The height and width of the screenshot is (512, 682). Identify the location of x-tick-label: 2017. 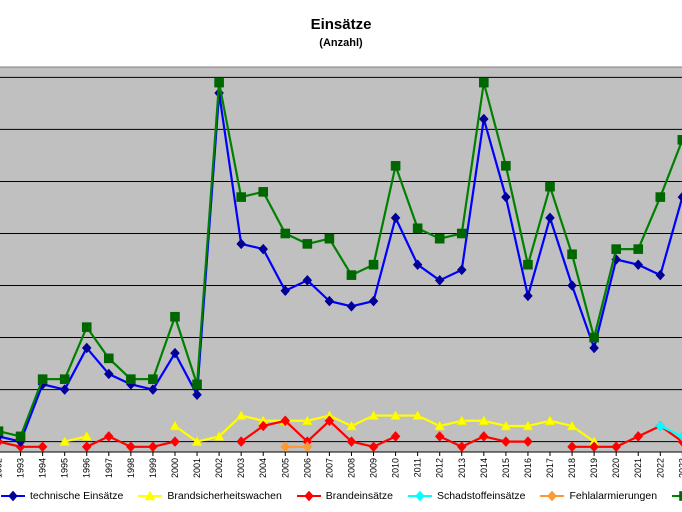
(550, 468).